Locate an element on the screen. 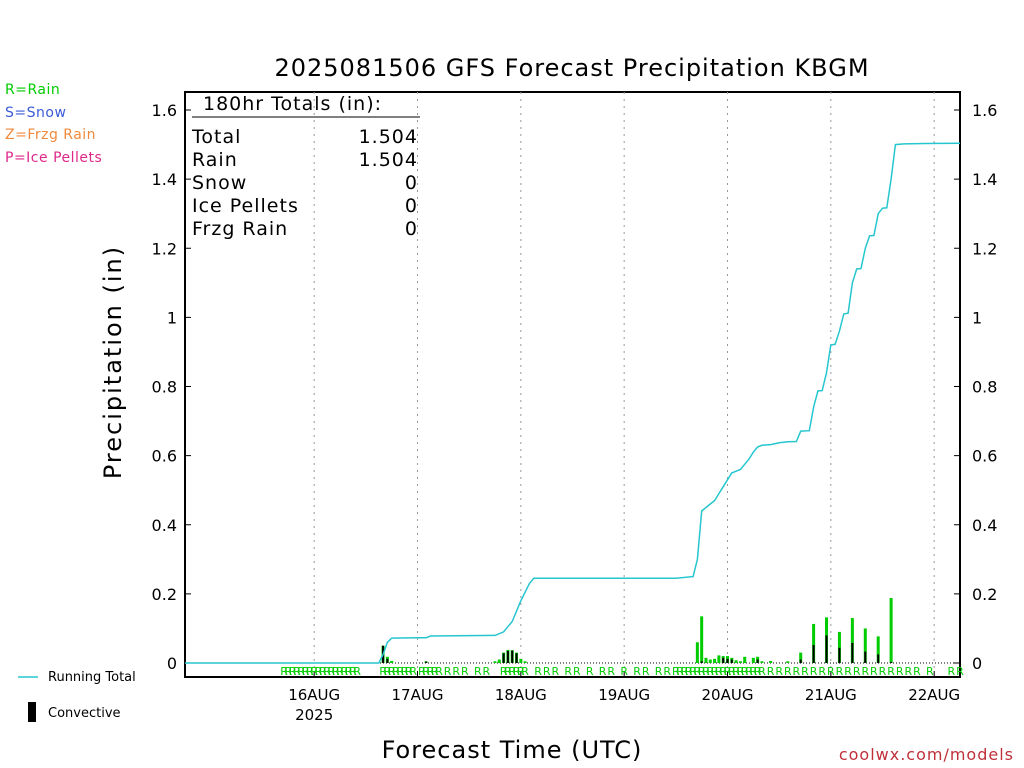 The height and width of the screenshot is (768, 1024). y-tick-label-right: 0.4 is located at coordinates (984, 525).